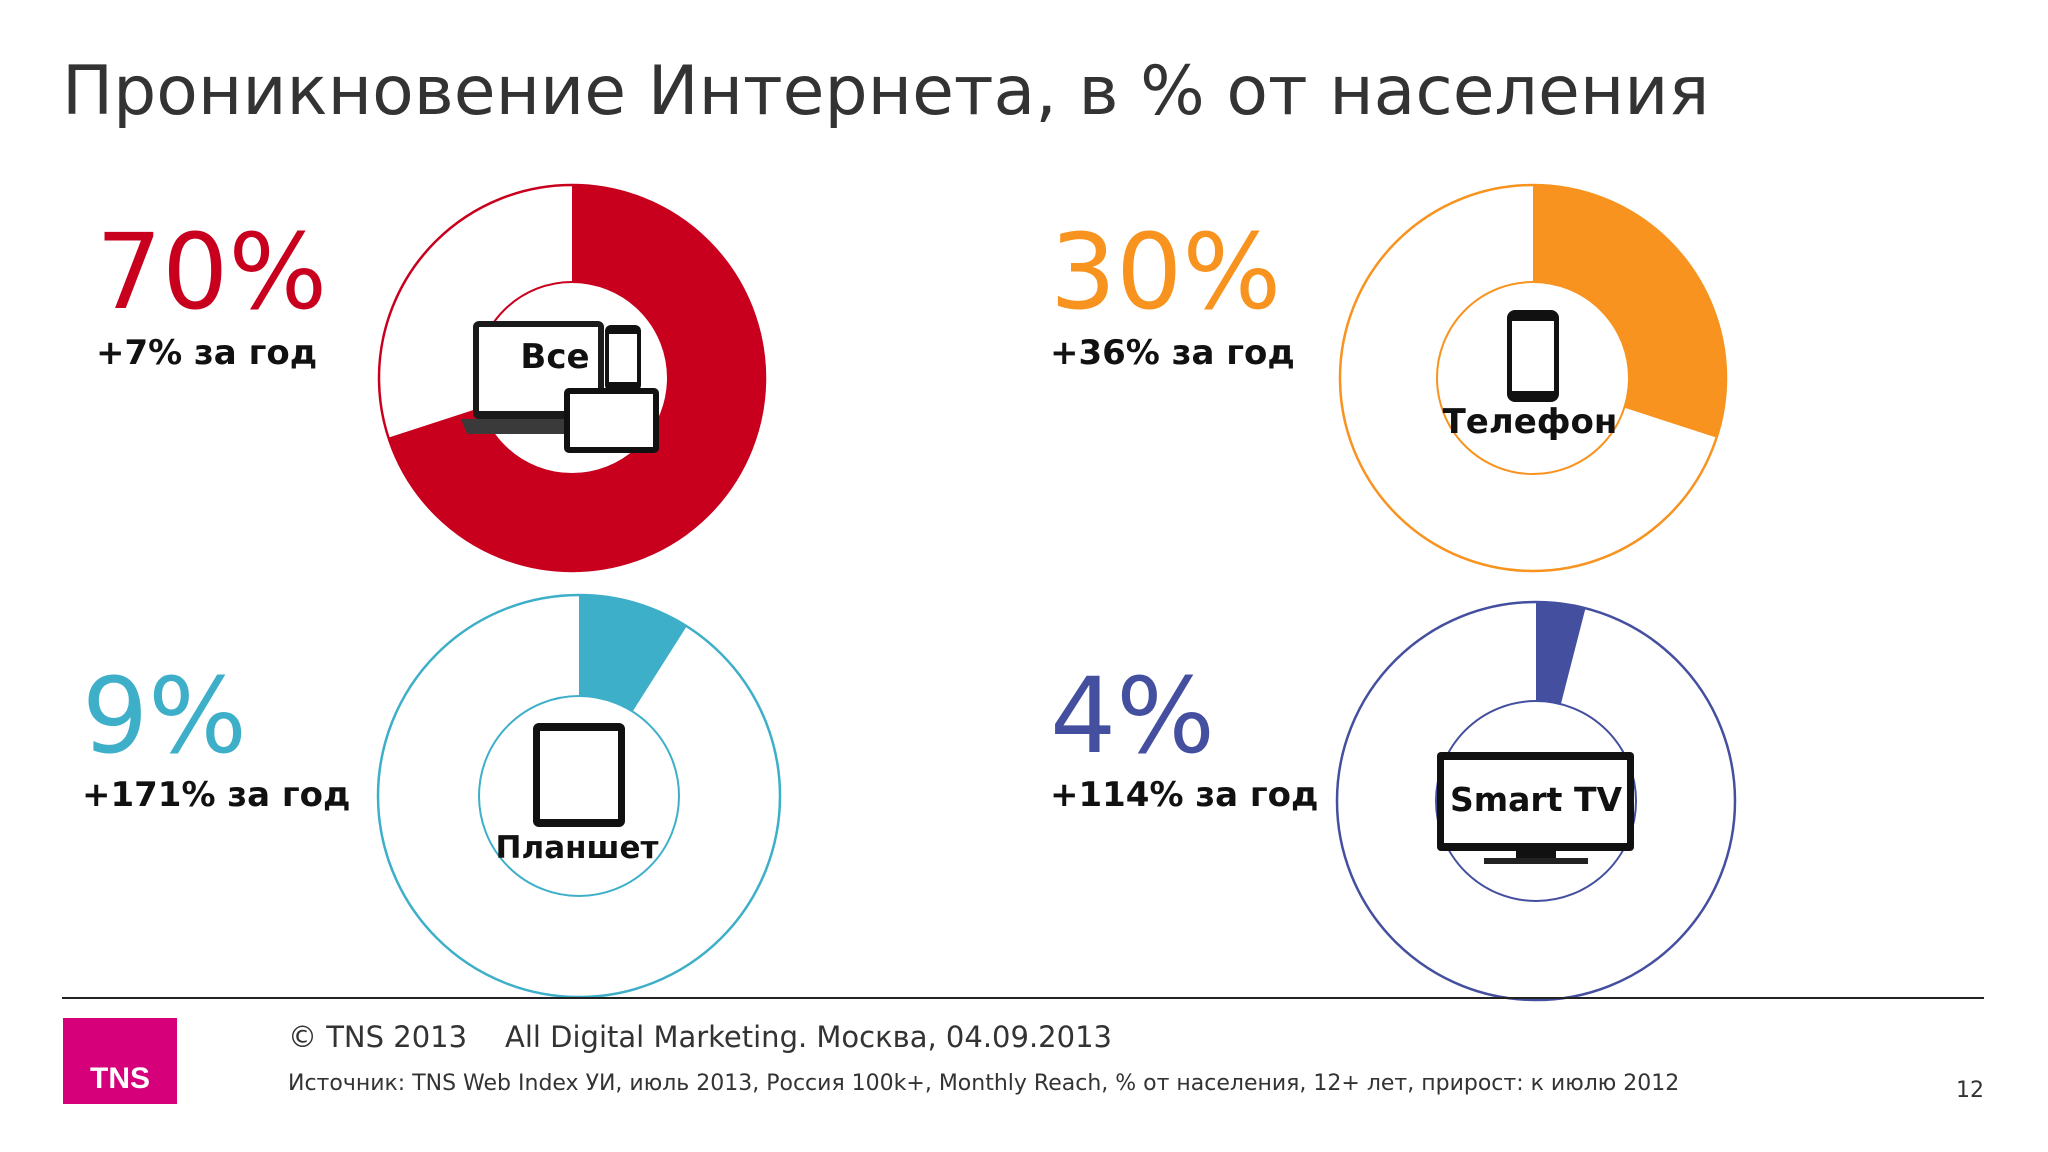 This screenshot has width=2048, height=1152. I want to click on pct-all: 70%, so click(212, 272).